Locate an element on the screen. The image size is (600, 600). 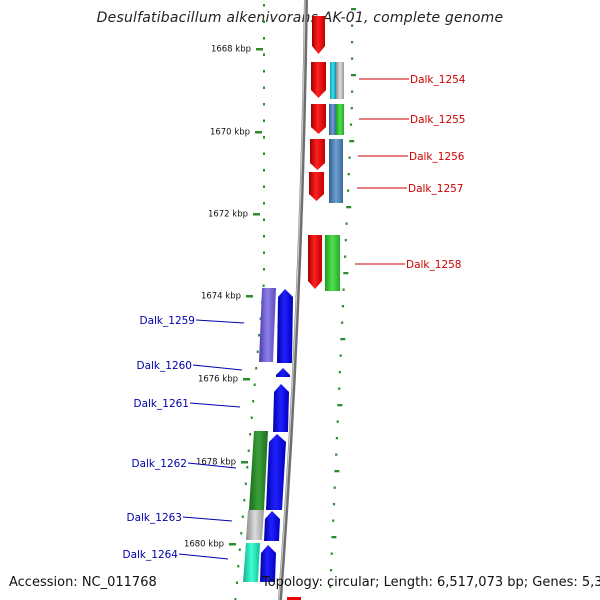
forward-cds-track is located at coordinates (317, 152).